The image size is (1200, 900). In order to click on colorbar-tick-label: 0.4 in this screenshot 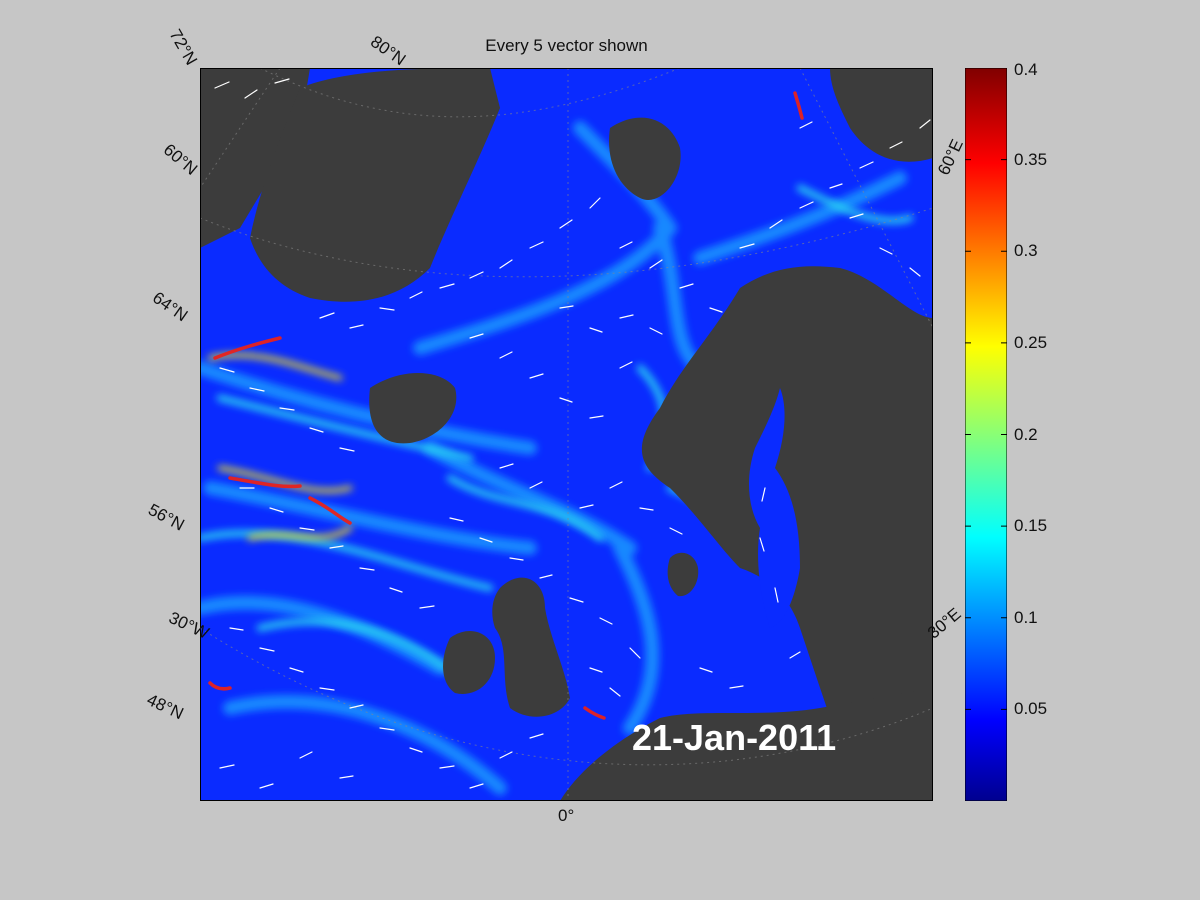, I will do `click(1026, 69)`.